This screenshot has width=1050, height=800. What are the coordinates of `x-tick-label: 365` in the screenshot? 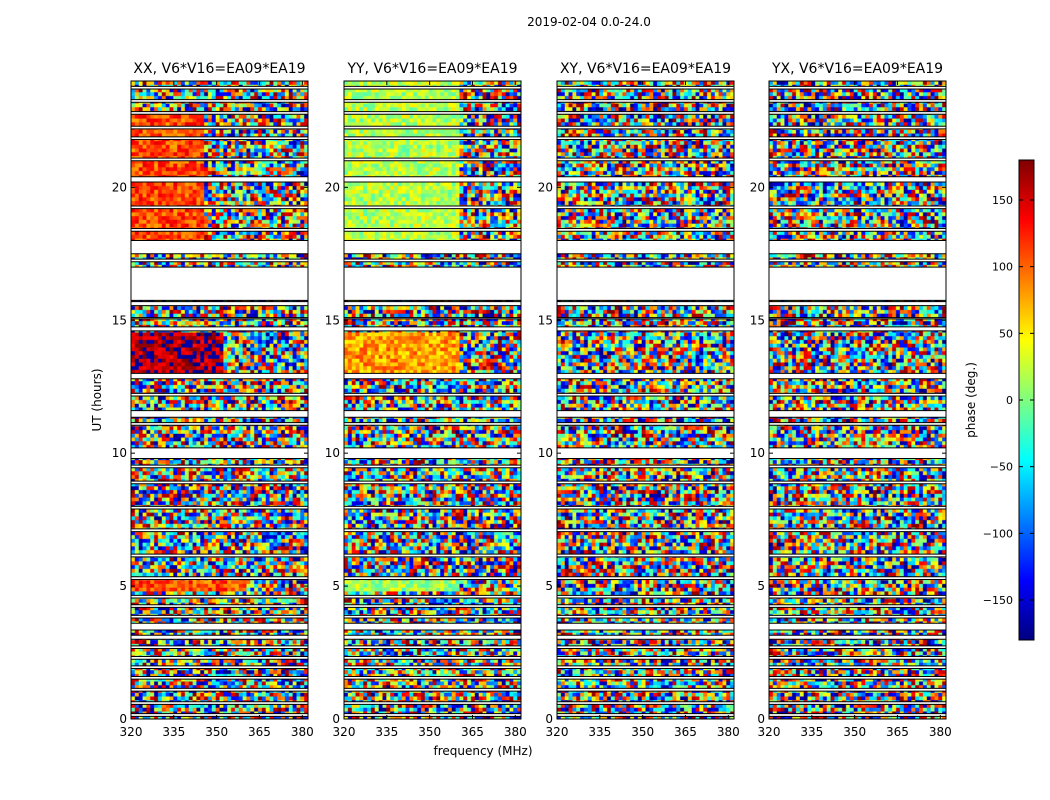 It's located at (472, 732).